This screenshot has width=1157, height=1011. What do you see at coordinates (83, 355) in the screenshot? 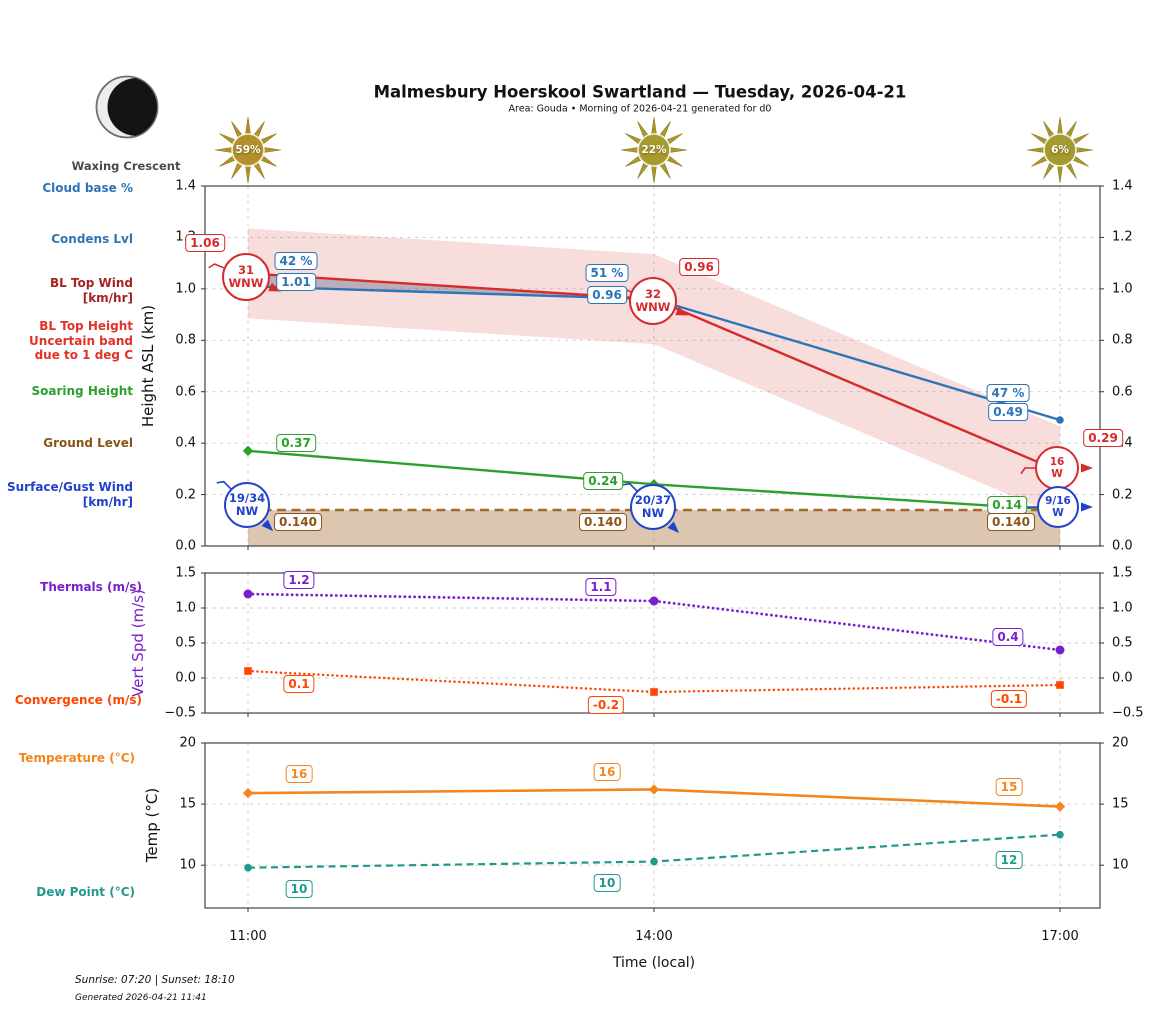
I see `label-line: due to 1 deg C` at bounding box center [83, 355].